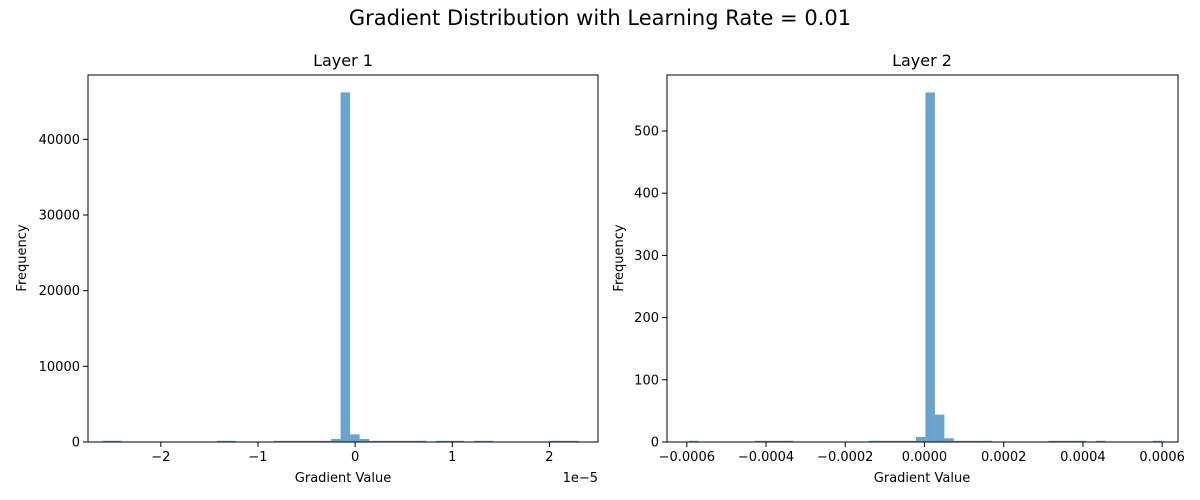  What do you see at coordinates (646, 256) in the screenshot?
I see `y-tick-label: 300` at bounding box center [646, 256].